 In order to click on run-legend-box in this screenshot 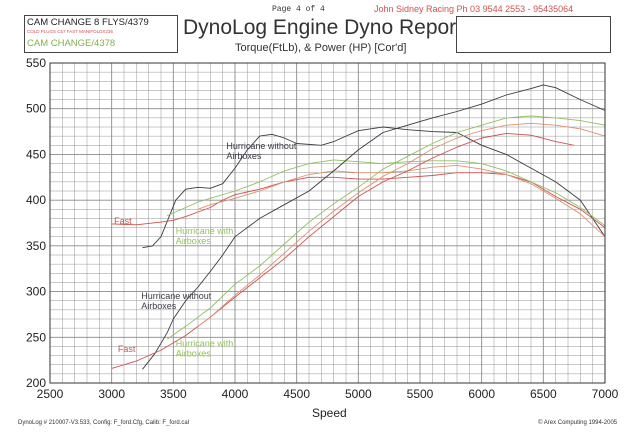, I will do `click(101, 34)`.